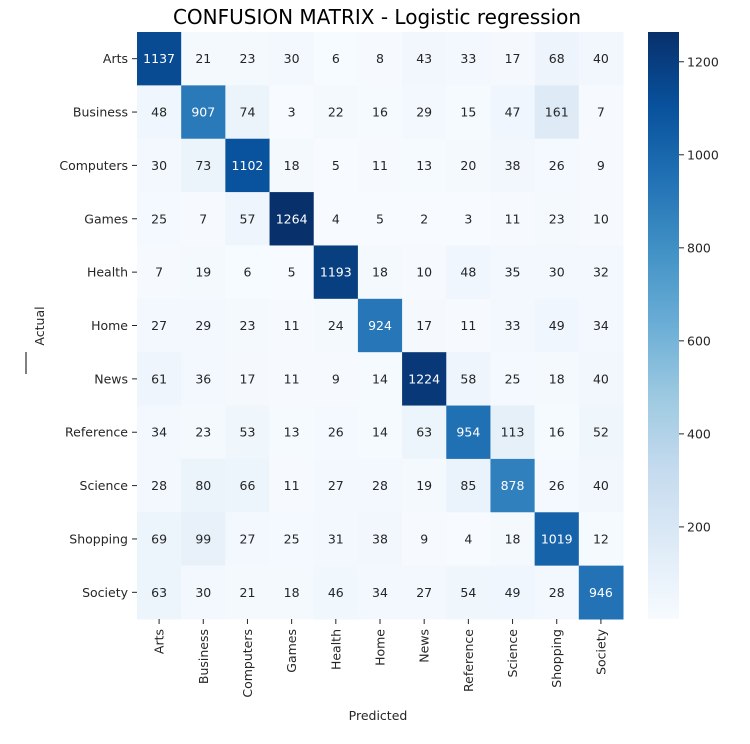 This screenshot has height=744, width=750. What do you see at coordinates (699, 526) in the screenshot?
I see `colorbar-tick-label: 200` at bounding box center [699, 526].